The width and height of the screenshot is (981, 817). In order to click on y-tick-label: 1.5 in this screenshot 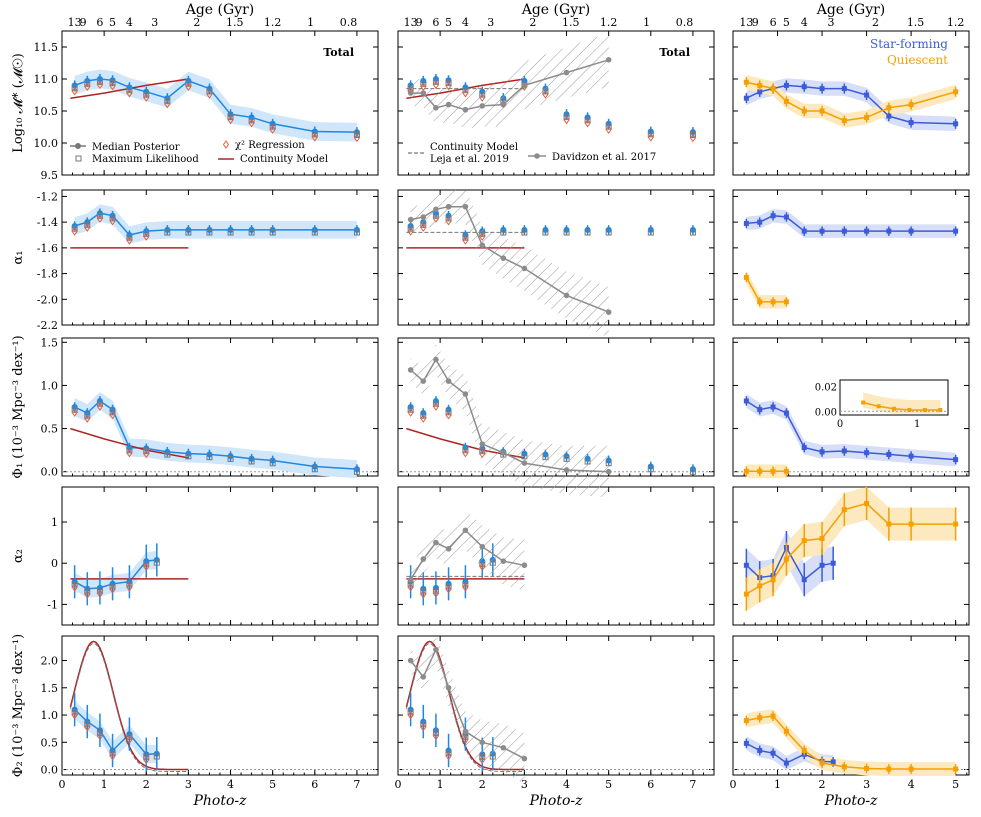, I will do `click(50, 688)`.